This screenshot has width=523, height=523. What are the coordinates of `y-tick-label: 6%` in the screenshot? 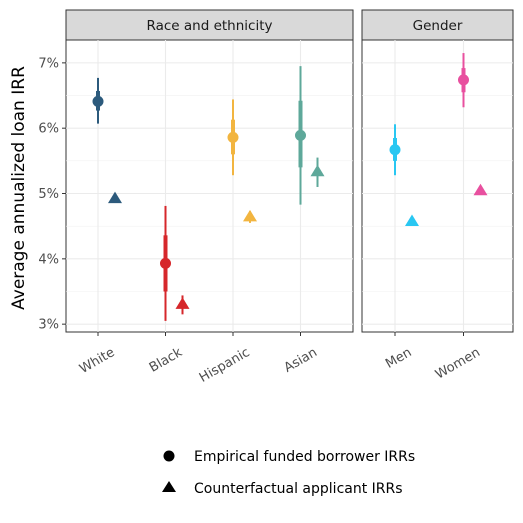 It's located at (48, 129).